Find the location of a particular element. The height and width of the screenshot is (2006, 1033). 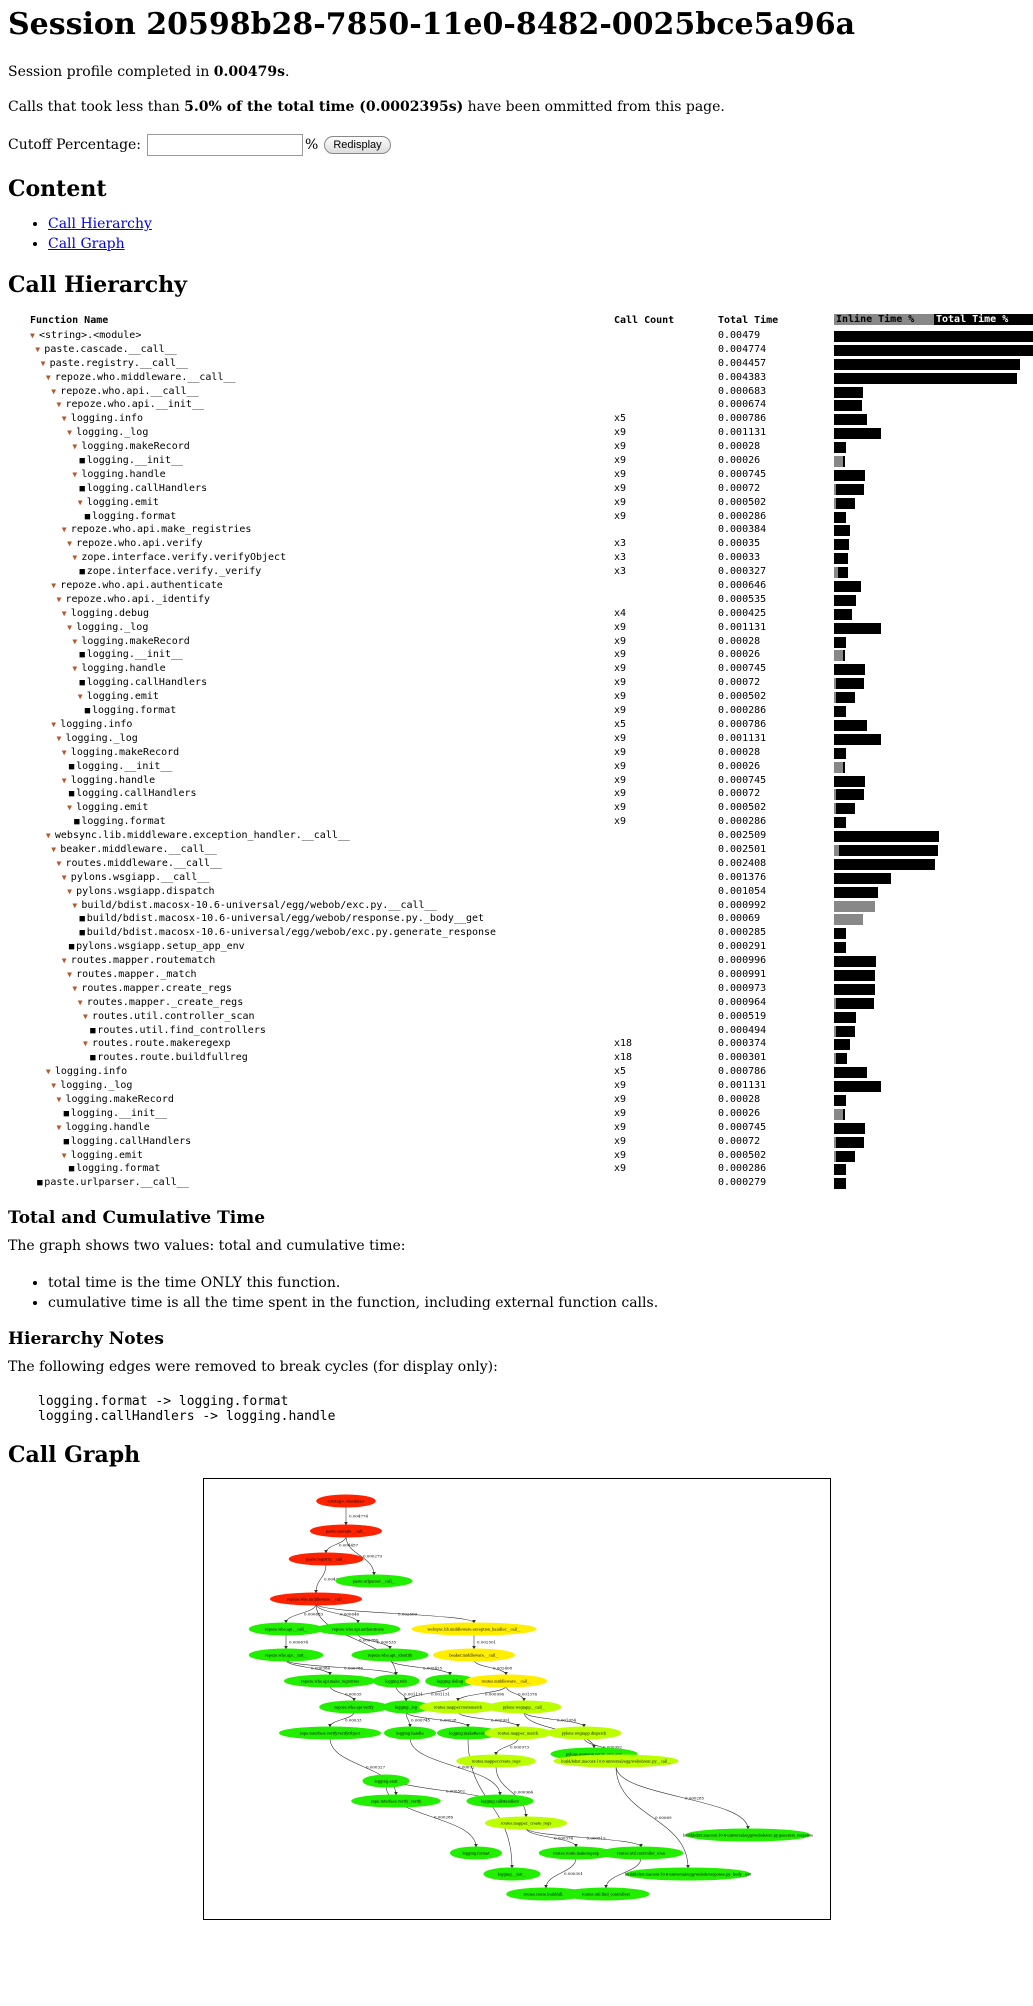

table-row: ■ routes.util.find_controllers 0.000494 is located at coordinates (527, 1031).